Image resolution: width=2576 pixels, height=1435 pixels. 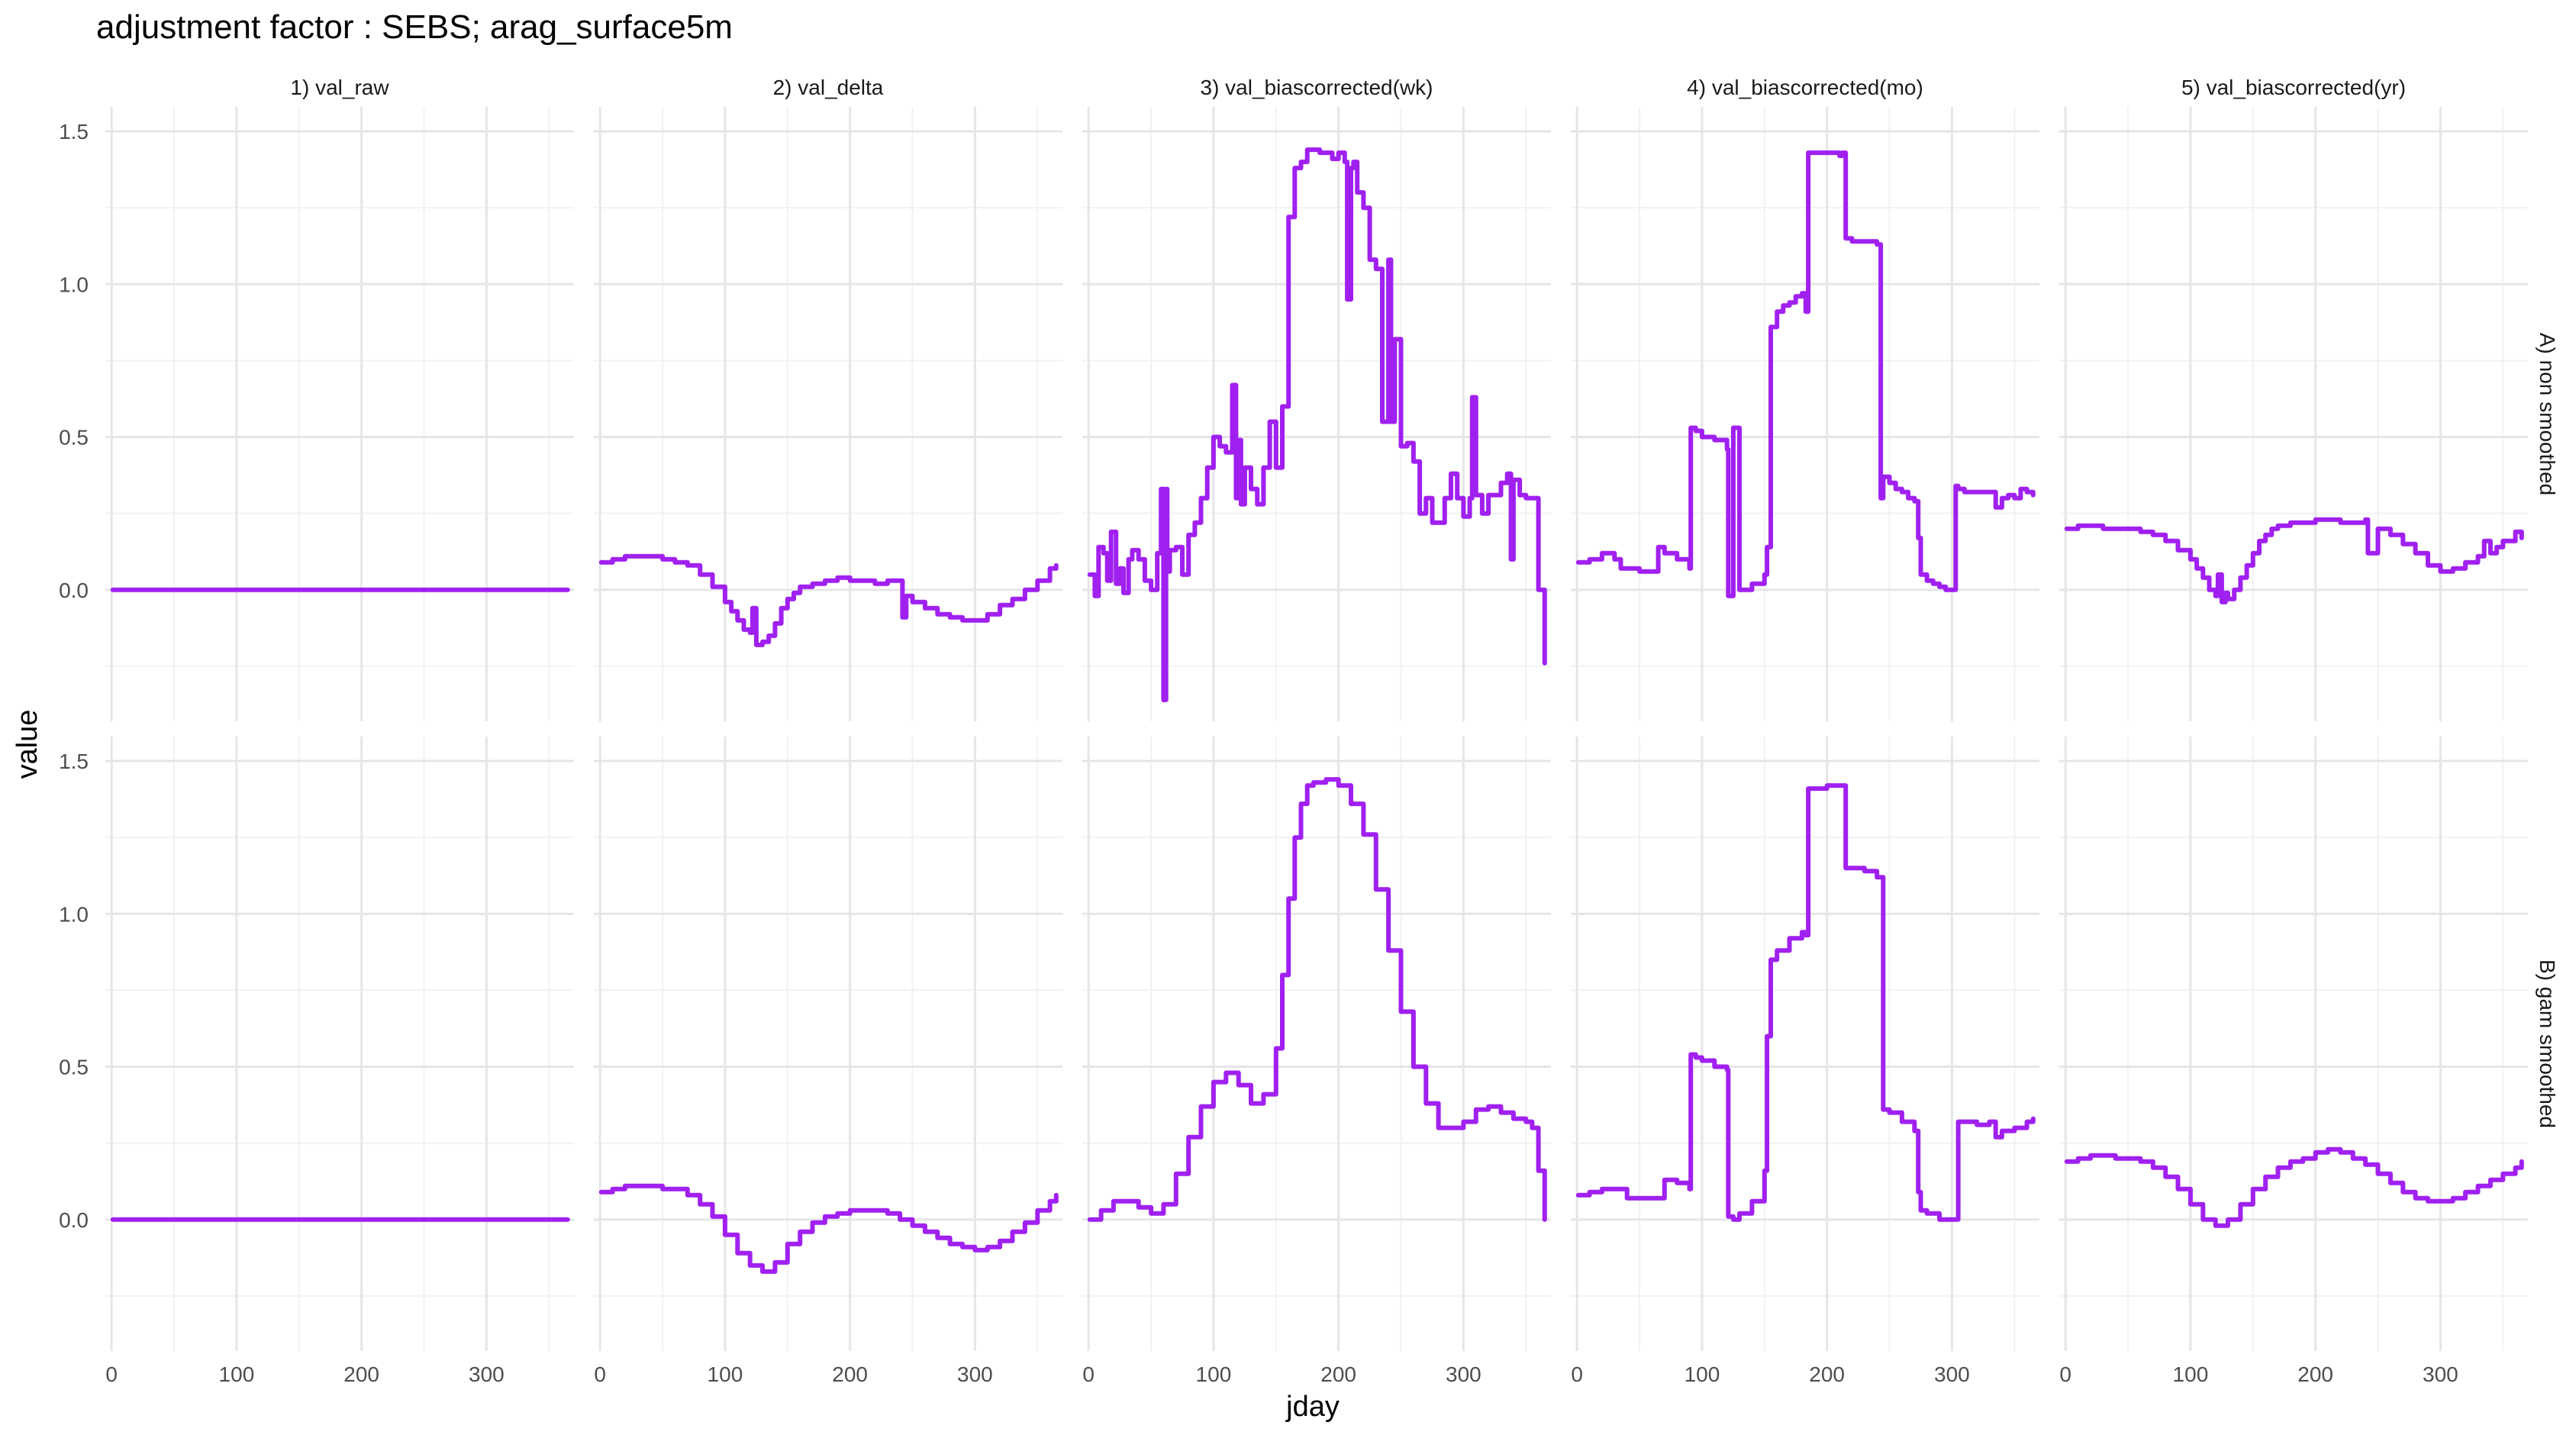 I want to click on facet-column-label: 1) val_raw, so click(x=340, y=87).